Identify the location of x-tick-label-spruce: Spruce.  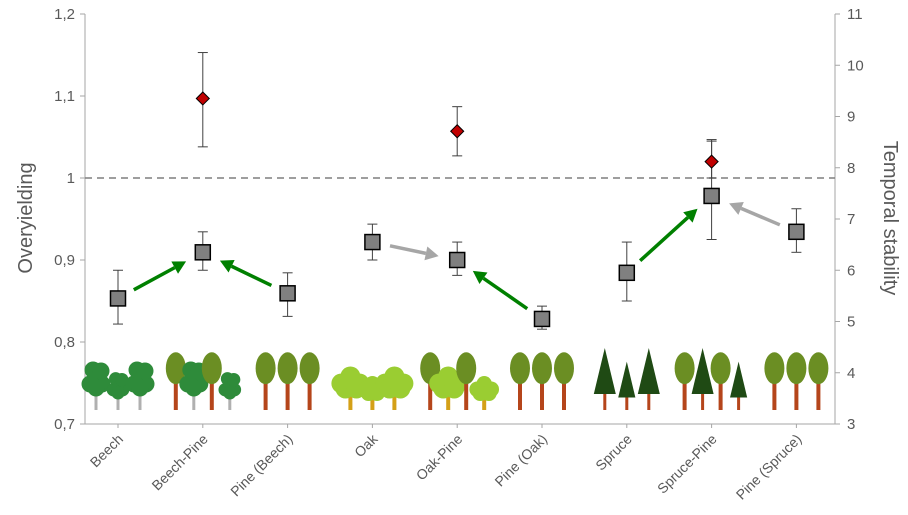
(613, 452).